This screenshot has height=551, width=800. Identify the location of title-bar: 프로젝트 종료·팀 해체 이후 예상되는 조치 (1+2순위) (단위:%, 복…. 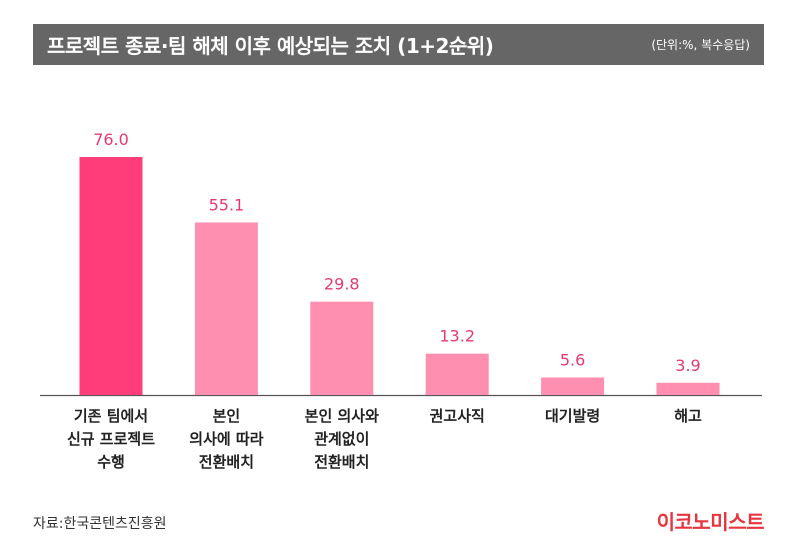
(398, 44).